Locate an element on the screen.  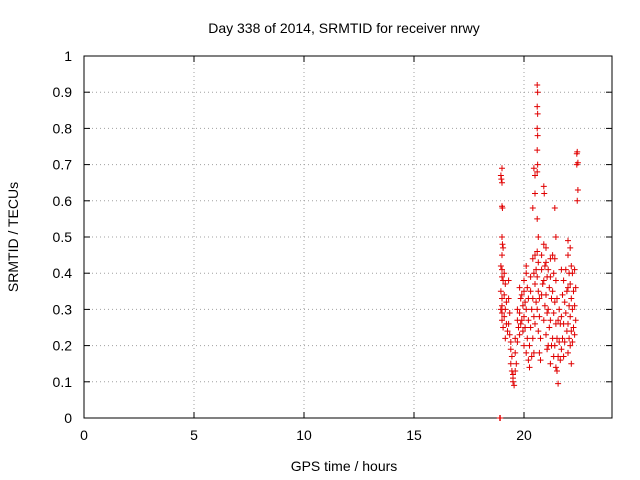
x-tick-label: 10 is located at coordinates (304, 435).